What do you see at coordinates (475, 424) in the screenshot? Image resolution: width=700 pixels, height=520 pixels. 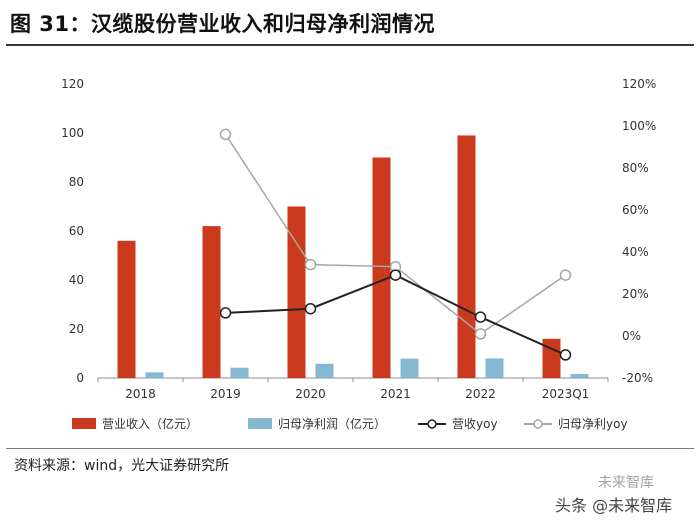 I see `legend-revenue-yoy-label: 营收yoy` at bounding box center [475, 424].